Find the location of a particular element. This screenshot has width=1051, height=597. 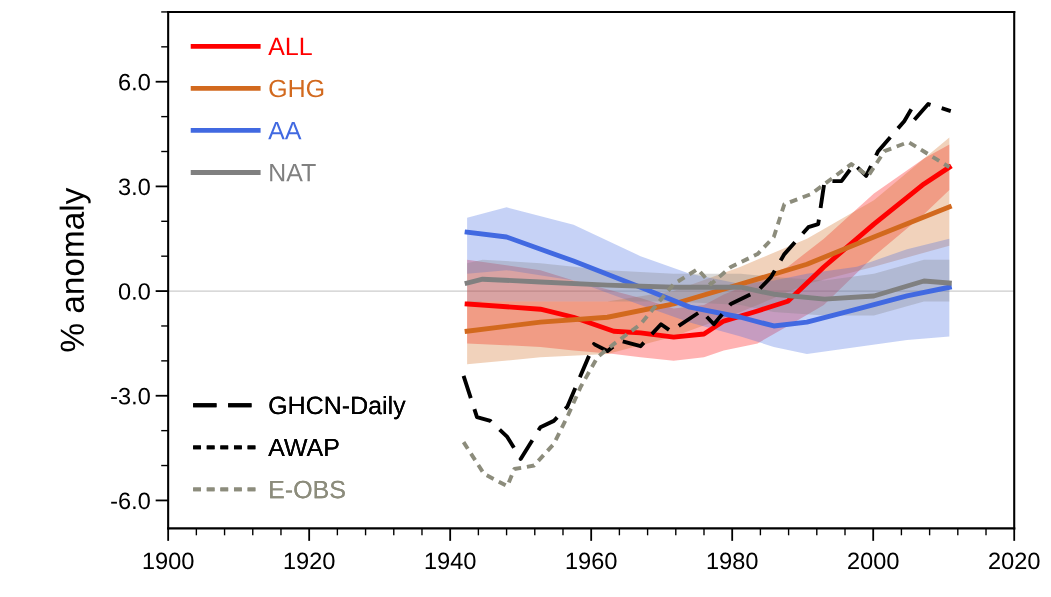

y-tick-label: -6.0 is located at coordinates (130, 501).